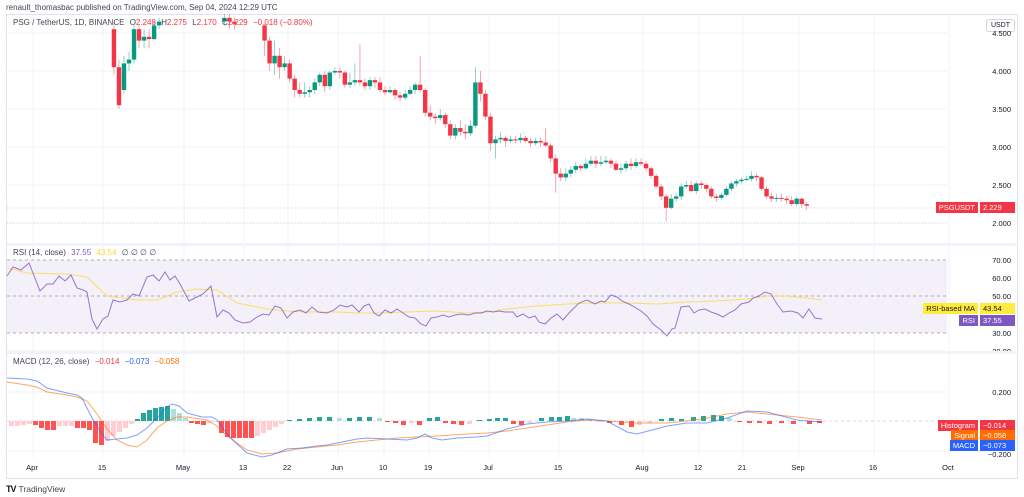 Image resolution: width=1024 pixels, height=497 pixels. I want to click on ohlc-low: L2.170, so click(204, 22).